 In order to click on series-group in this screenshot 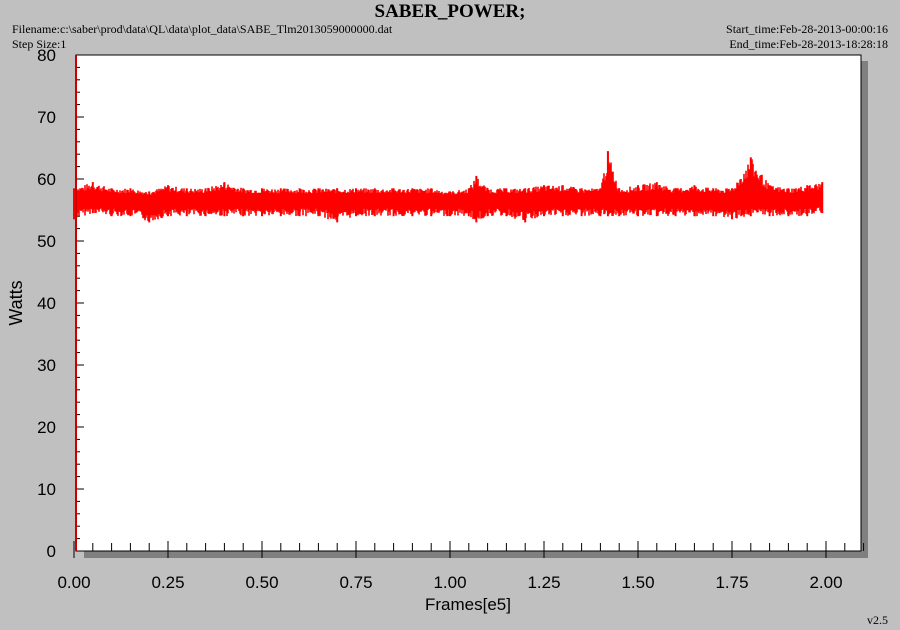, I will do `click(448, 187)`.